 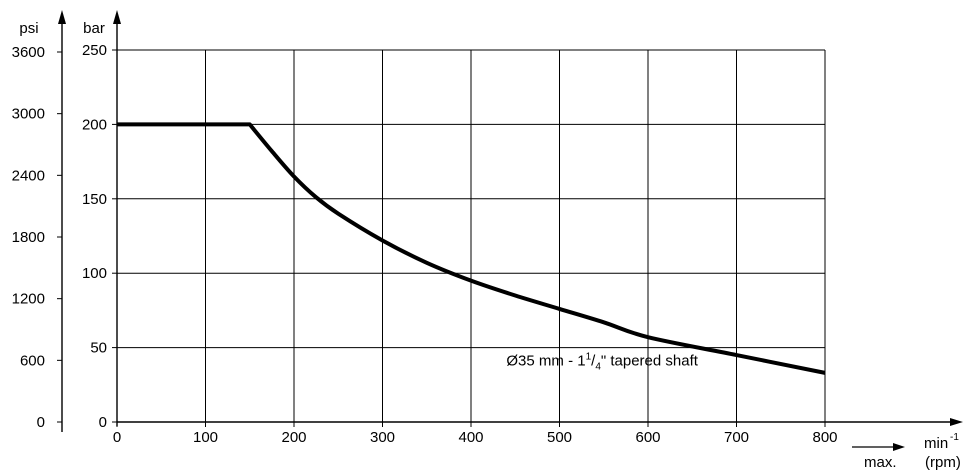 I want to click on annotation-rest: " tapered shaft, so click(x=650, y=360).